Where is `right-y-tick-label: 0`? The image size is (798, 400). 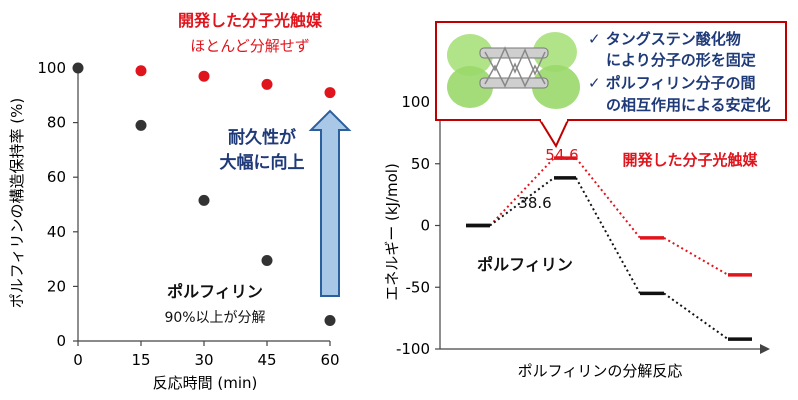
right-y-tick-label: 0 is located at coordinates (425, 226).